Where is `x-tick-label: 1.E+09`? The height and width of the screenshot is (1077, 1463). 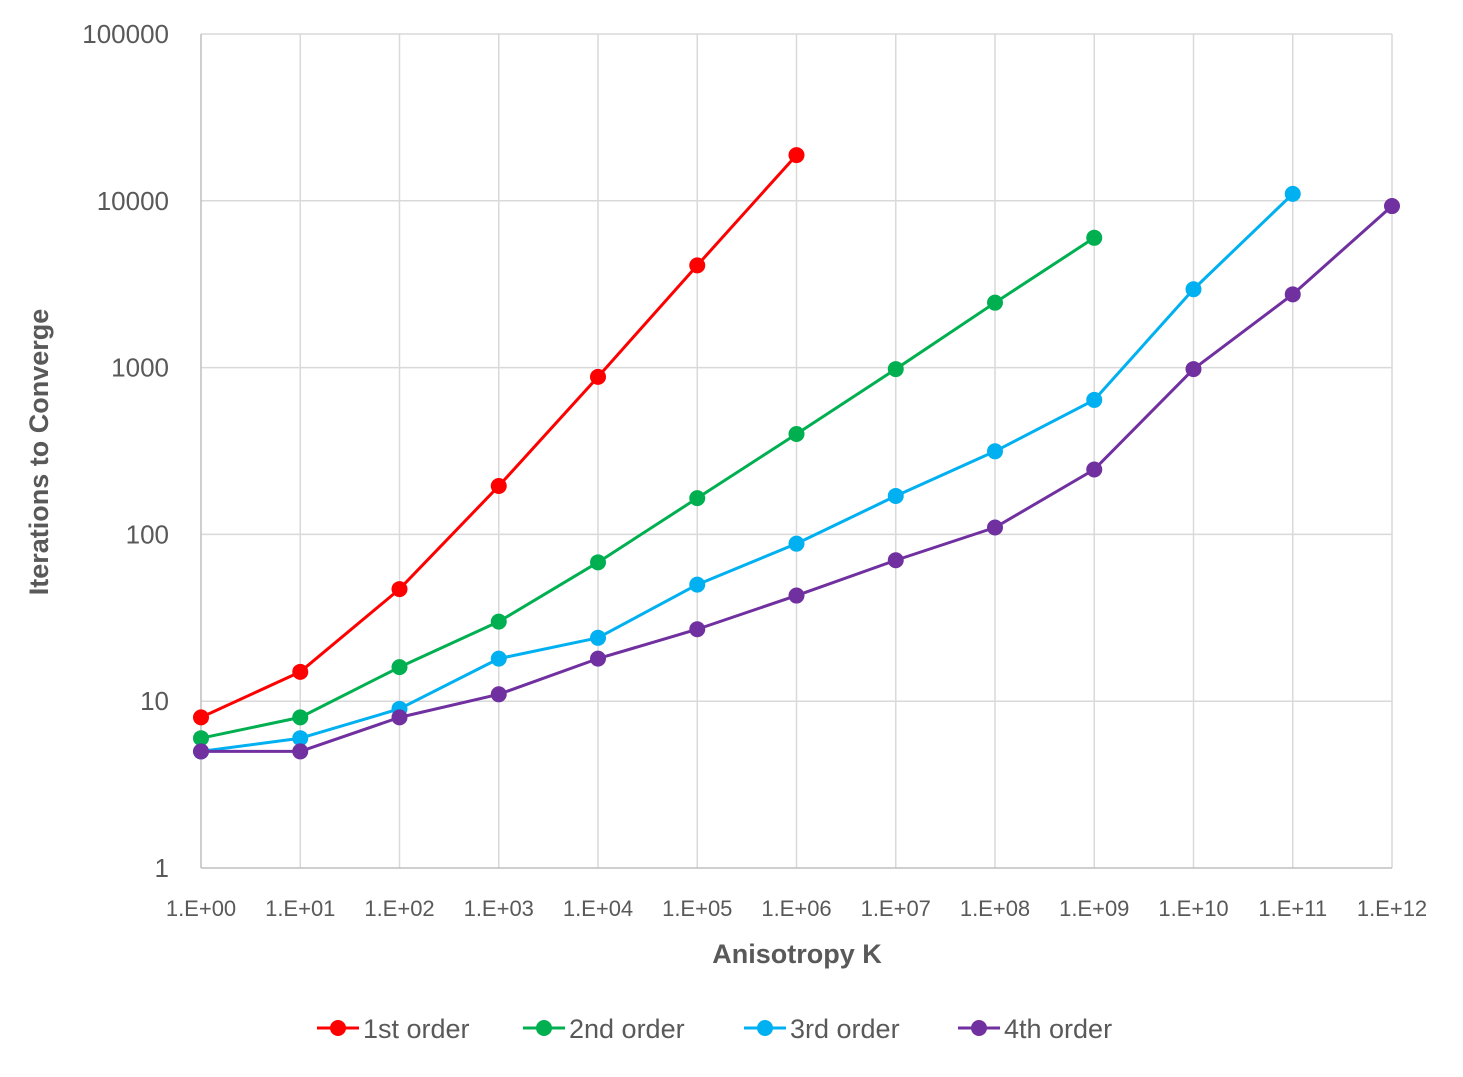
x-tick-label: 1.E+09 is located at coordinates (1094, 908).